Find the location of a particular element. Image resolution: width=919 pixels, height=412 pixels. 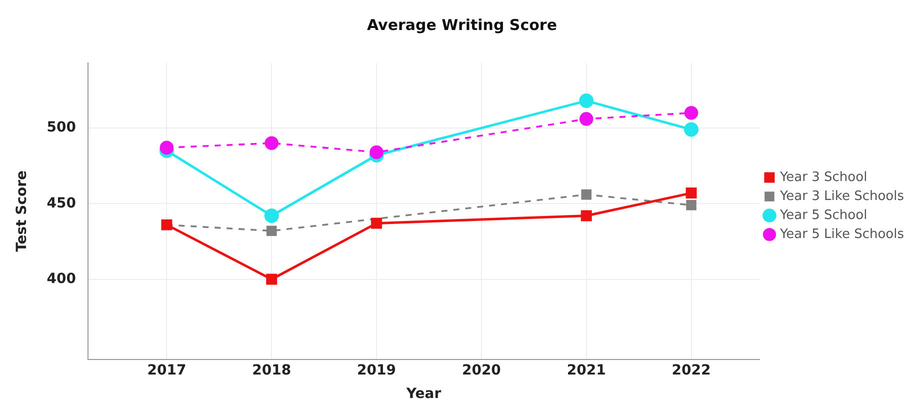

y-tick-label: 400 is located at coordinates (61, 278).